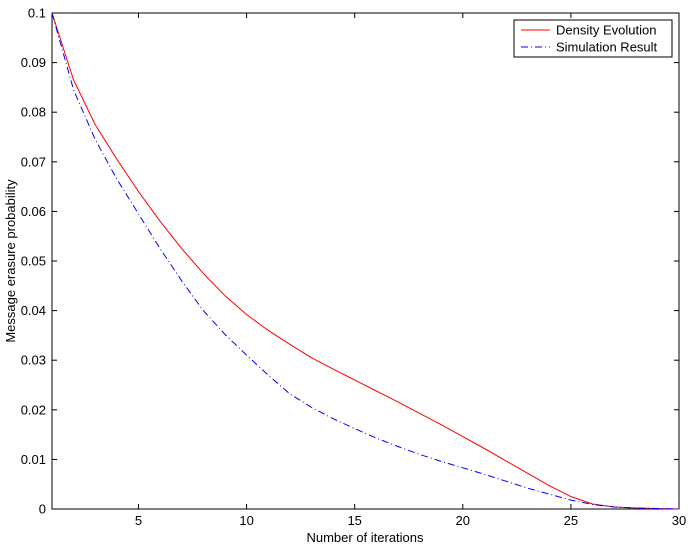 The width and height of the screenshot is (692, 546). Describe the element at coordinates (42, 509) in the screenshot. I see `y-tick-label: 0` at that location.